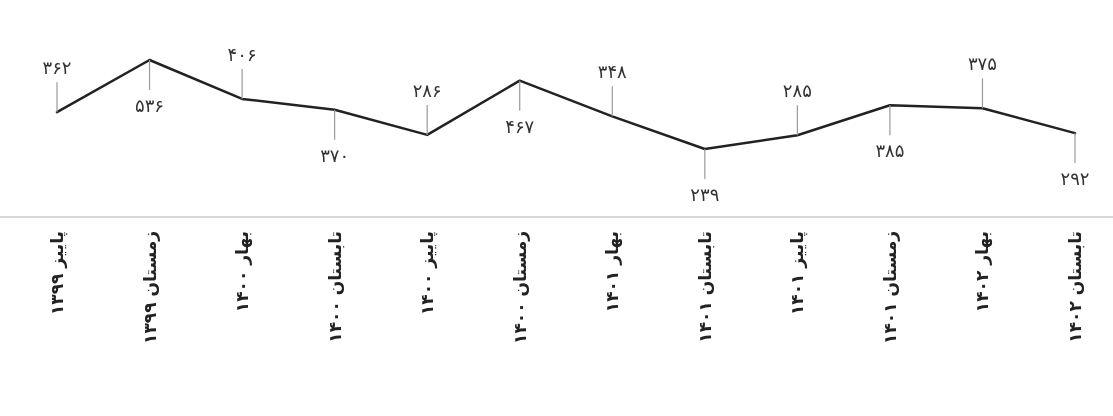 This screenshot has width=1113, height=416. What do you see at coordinates (890, 151) in the screenshot?
I see `data-label: ۳۸۵` at bounding box center [890, 151].